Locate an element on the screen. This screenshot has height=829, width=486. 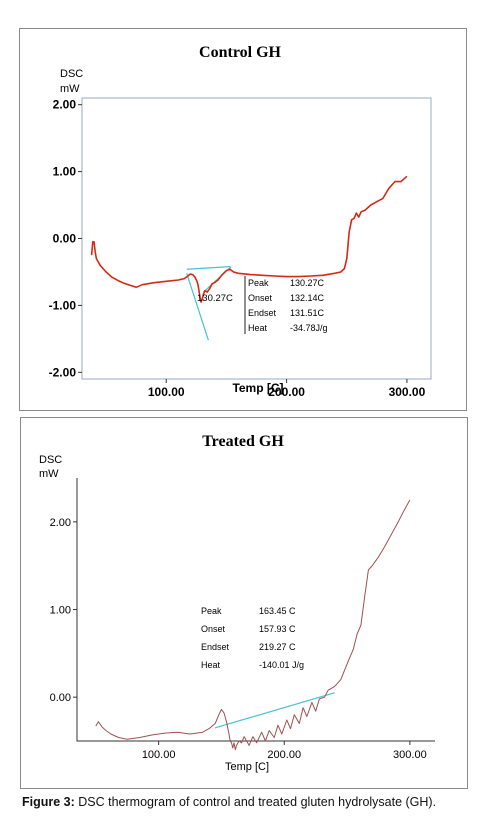
control-peak-label: 130.27C is located at coordinates (215, 298).